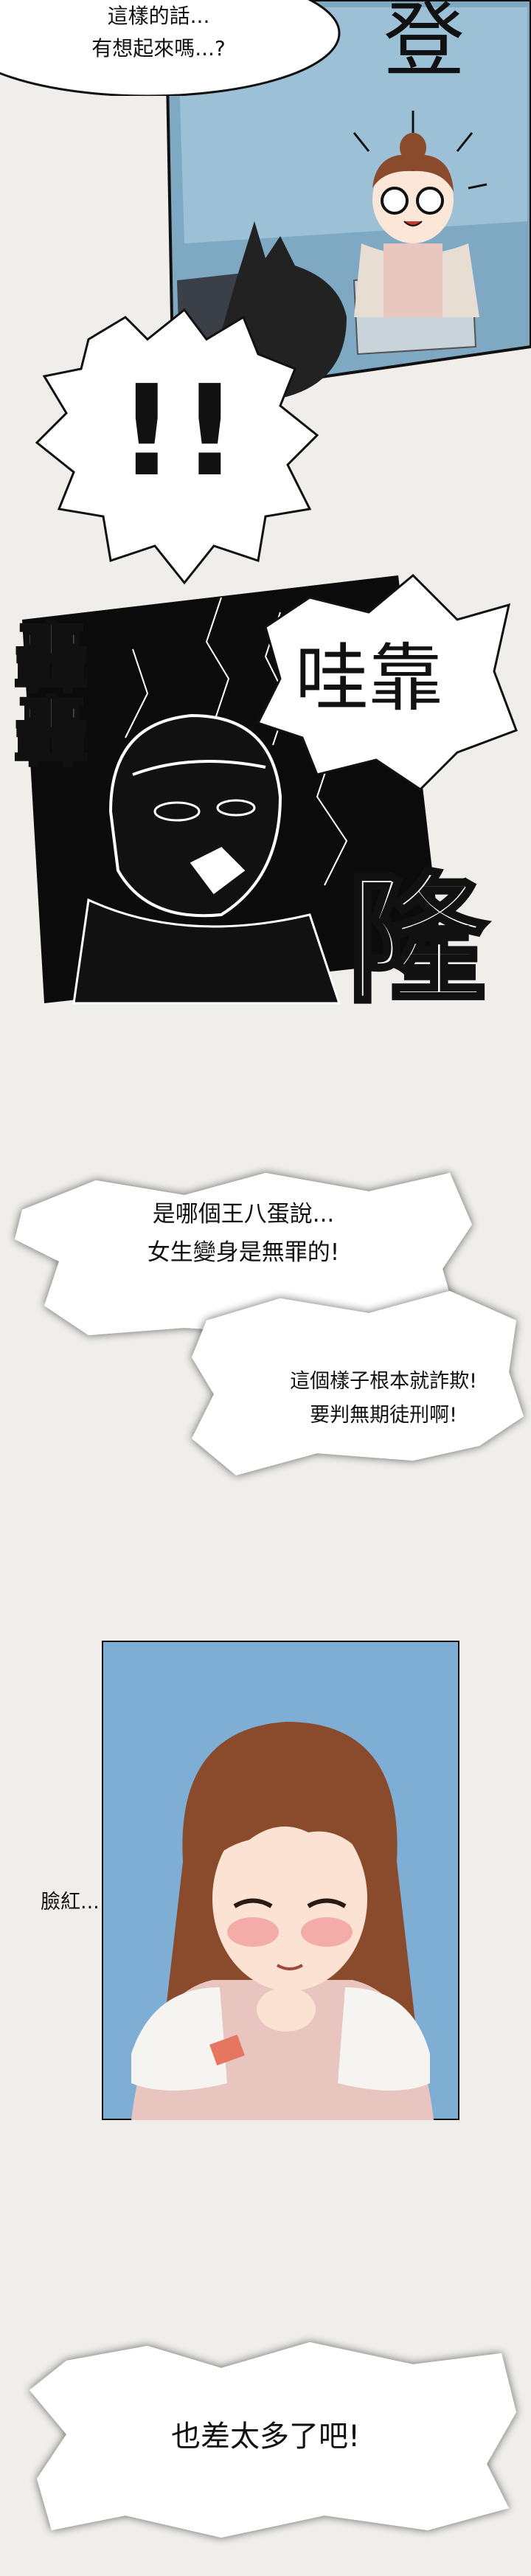  What do you see at coordinates (383, 1399) in the screenshot?
I see `speech-bubble-b-text: 這個樣子根本就詐欺! 要判無期徒刑啊!` at bounding box center [383, 1399].